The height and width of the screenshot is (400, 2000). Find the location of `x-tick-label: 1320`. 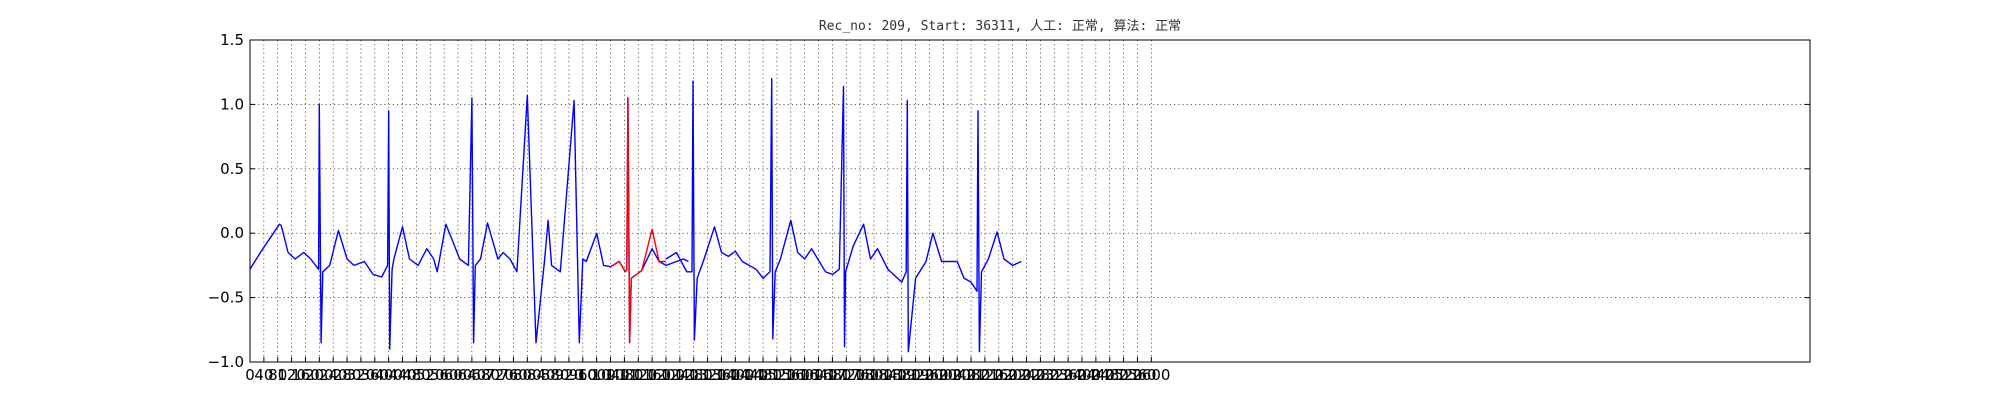

x-tick-label: 1320 is located at coordinates (708, 375).